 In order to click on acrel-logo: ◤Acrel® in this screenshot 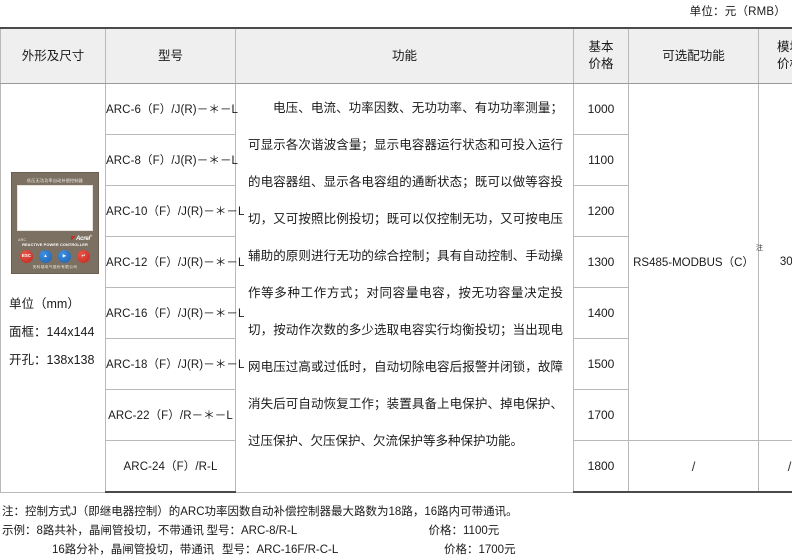, I will do `click(81, 238)`.